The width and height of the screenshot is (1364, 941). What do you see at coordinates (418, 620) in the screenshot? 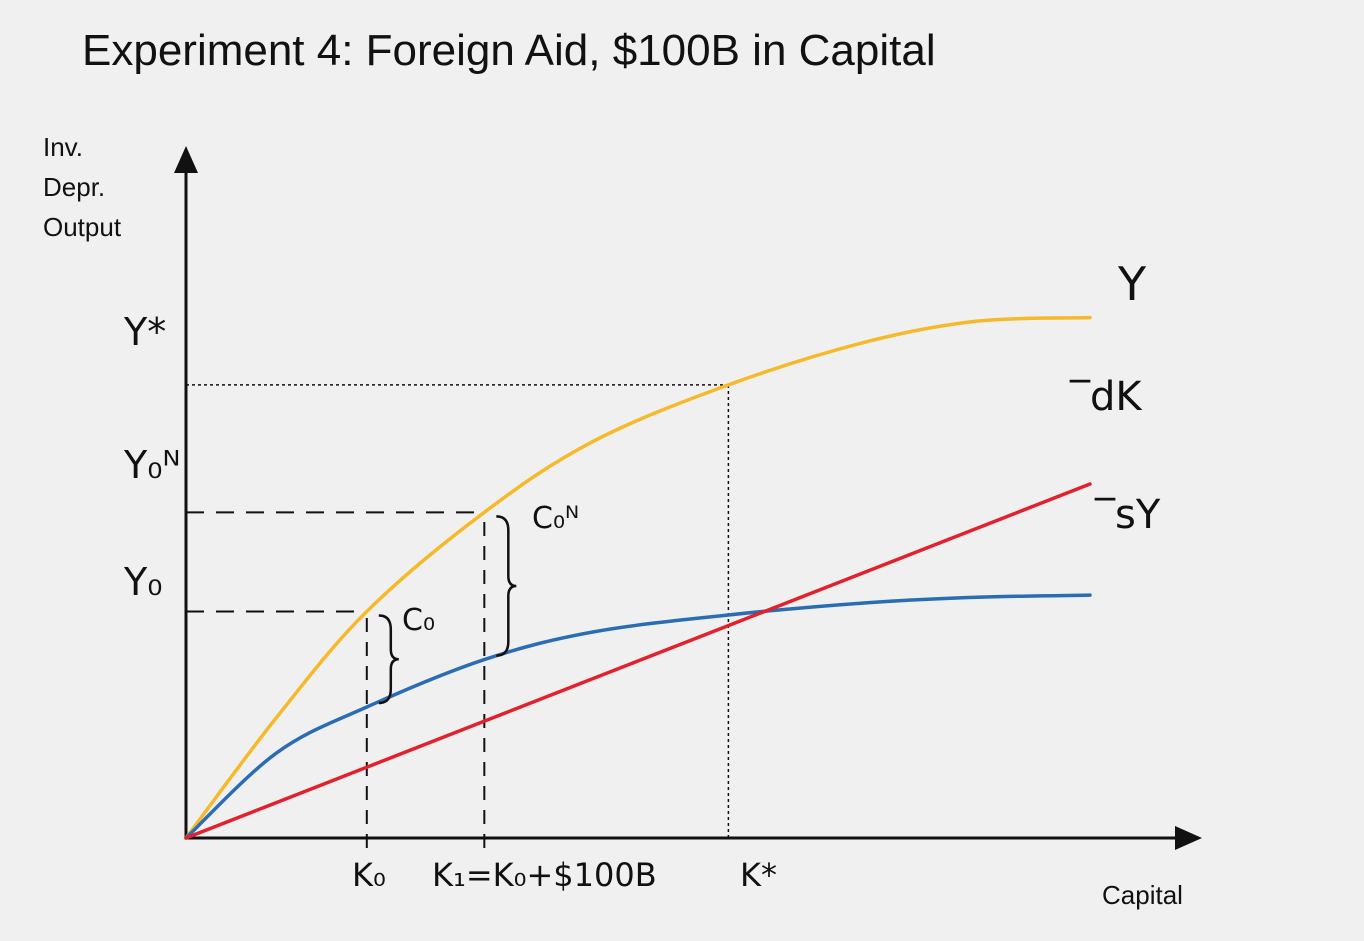
I see `brace-label-c0: C₀` at bounding box center [418, 620].